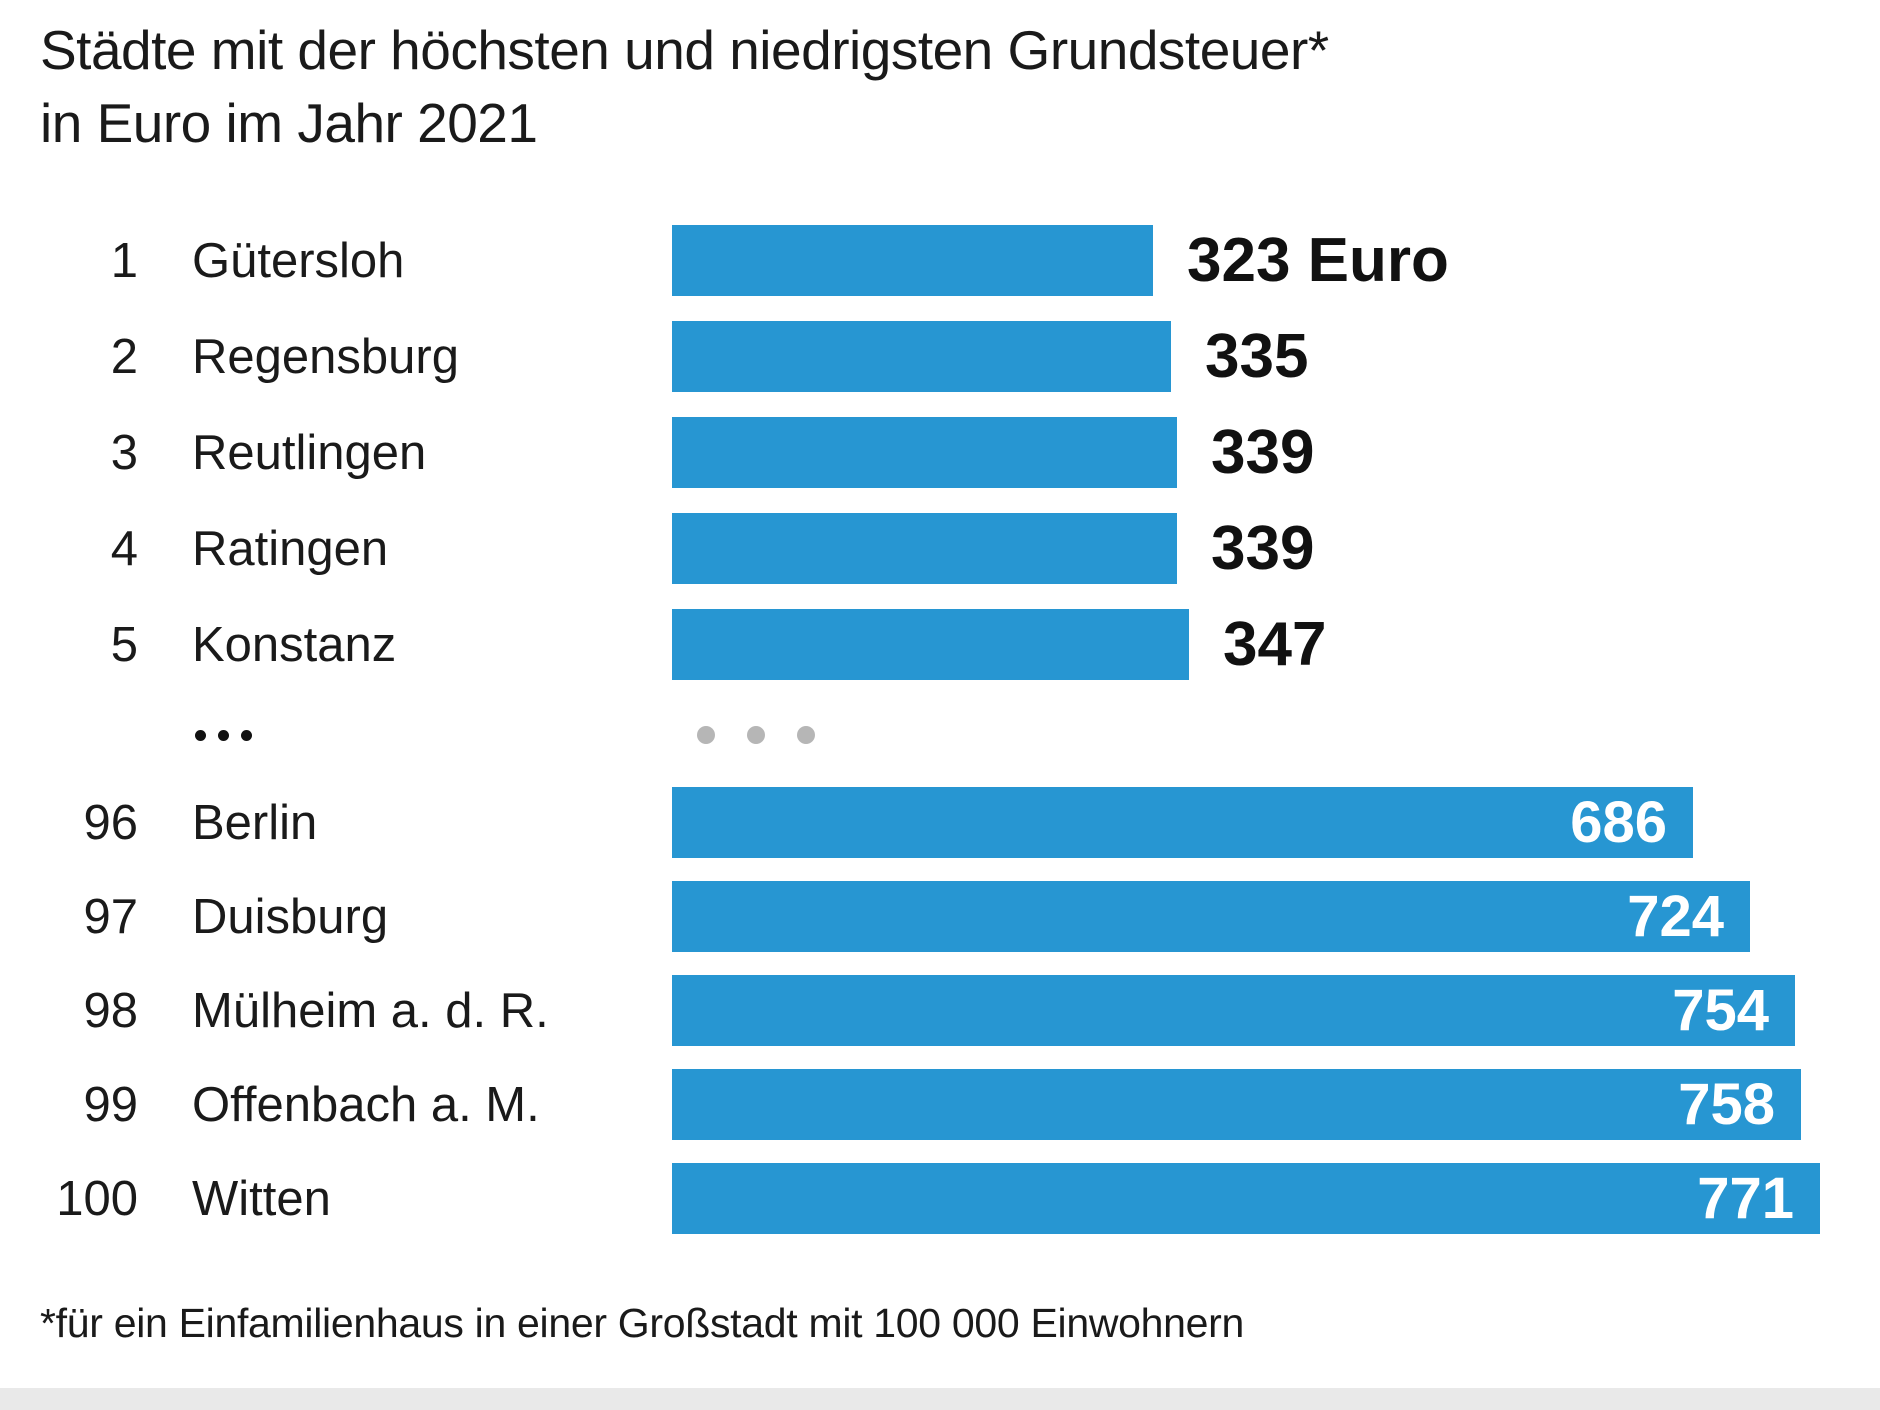 Image resolution: width=1880 pixels, height=1410 pixels. I want to click on ellipsis-label-dots, so click(405, 735).